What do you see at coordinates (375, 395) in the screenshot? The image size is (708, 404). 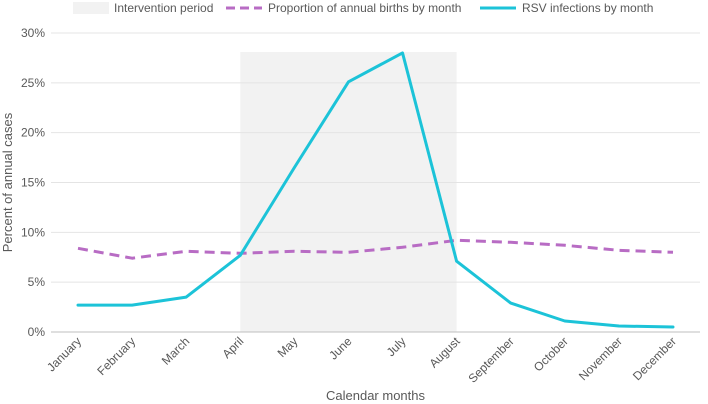 I see `x-axis-title: Calendar months` at bounding box center [375, 395].